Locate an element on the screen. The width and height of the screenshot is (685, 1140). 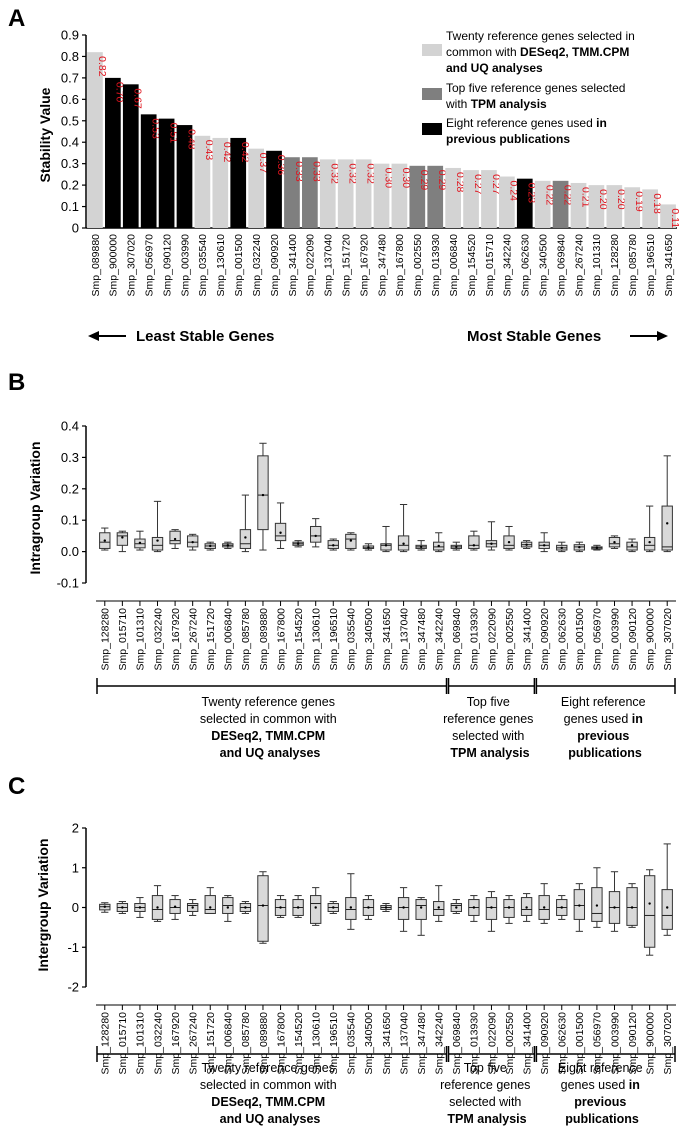
y-tick-label: 2 is located at coordinates (75, 828).